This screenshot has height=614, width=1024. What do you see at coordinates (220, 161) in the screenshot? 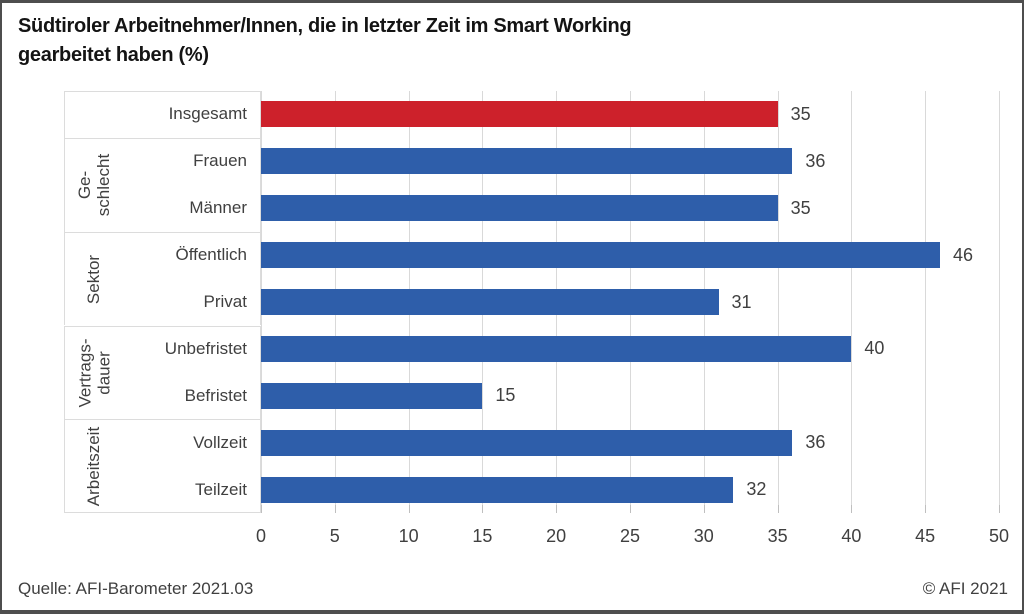
I see `category-label: Frauen` at bounding box center [220, 161].